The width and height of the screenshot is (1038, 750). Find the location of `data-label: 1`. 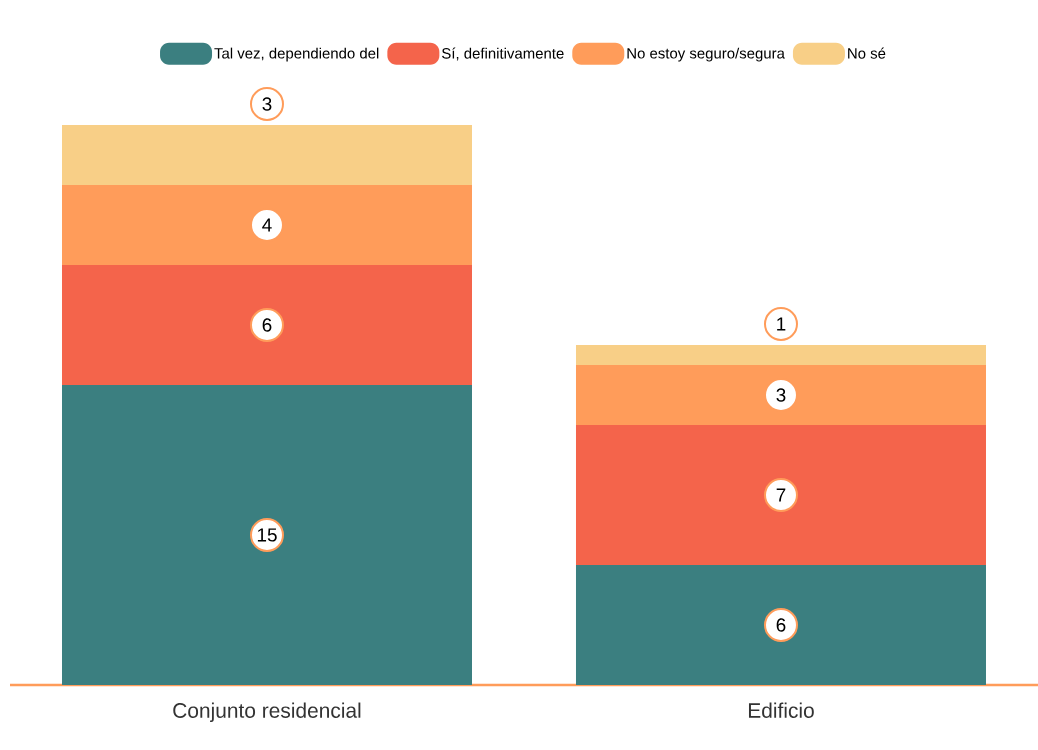

data-label: 1 is located at coordinates (781, 324).